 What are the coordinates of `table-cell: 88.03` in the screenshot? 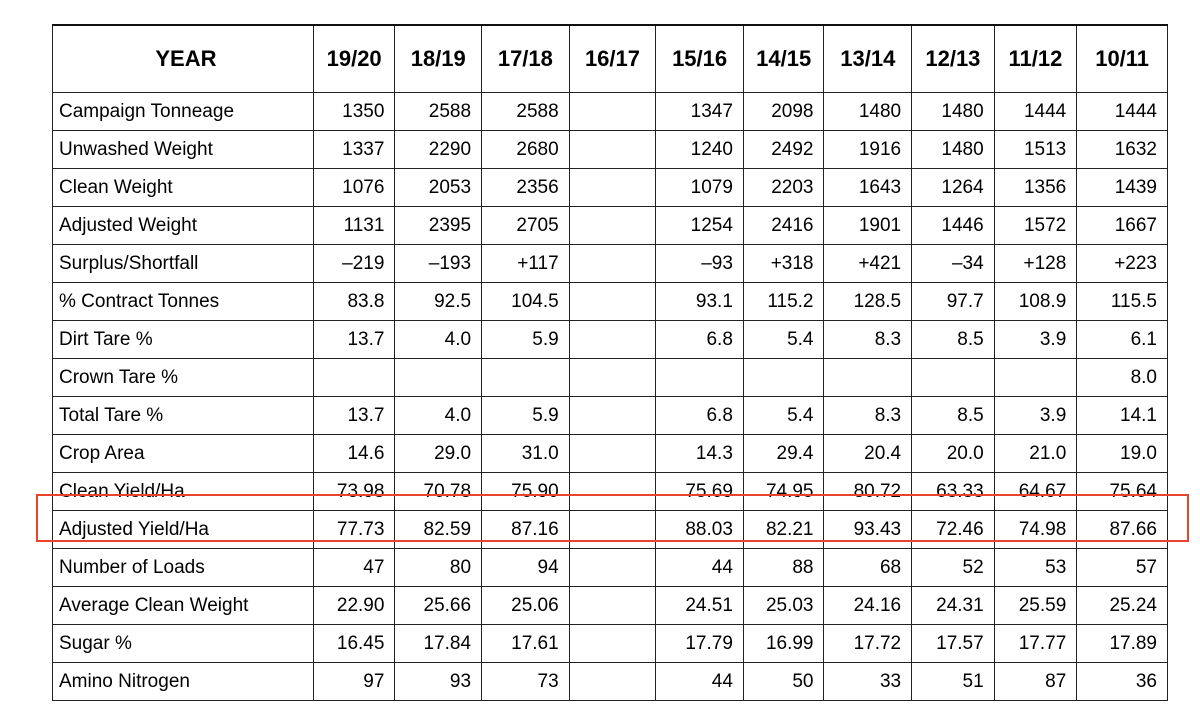 It's located at (699, 529).